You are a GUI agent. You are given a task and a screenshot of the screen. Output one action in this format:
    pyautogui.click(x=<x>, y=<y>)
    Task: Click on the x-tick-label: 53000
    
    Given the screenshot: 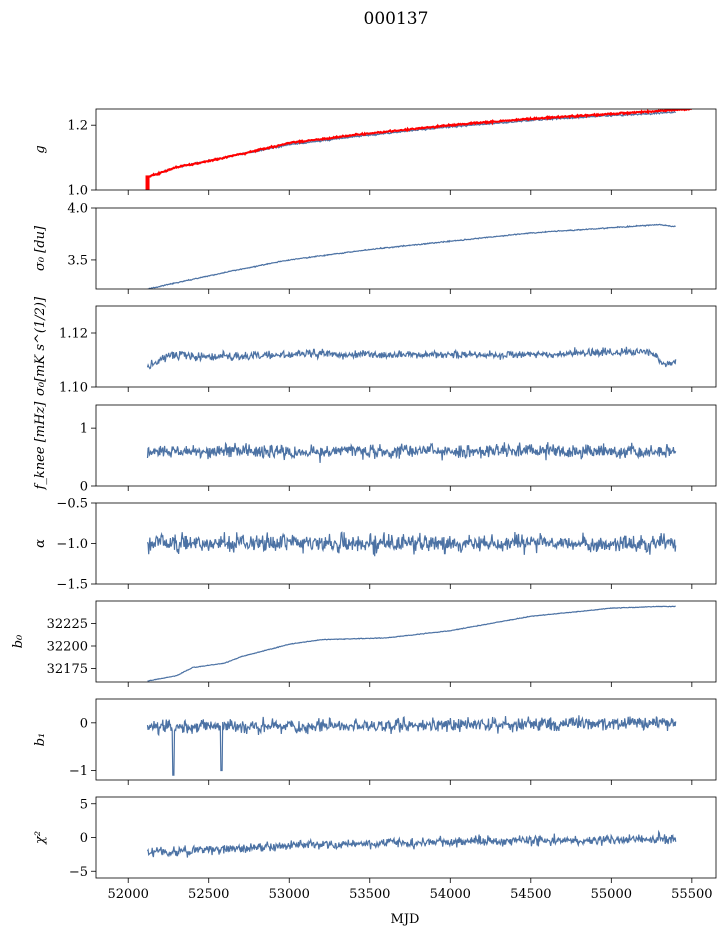 What is the action you would take?
    pyautogui.click(x=289, y=894)
    